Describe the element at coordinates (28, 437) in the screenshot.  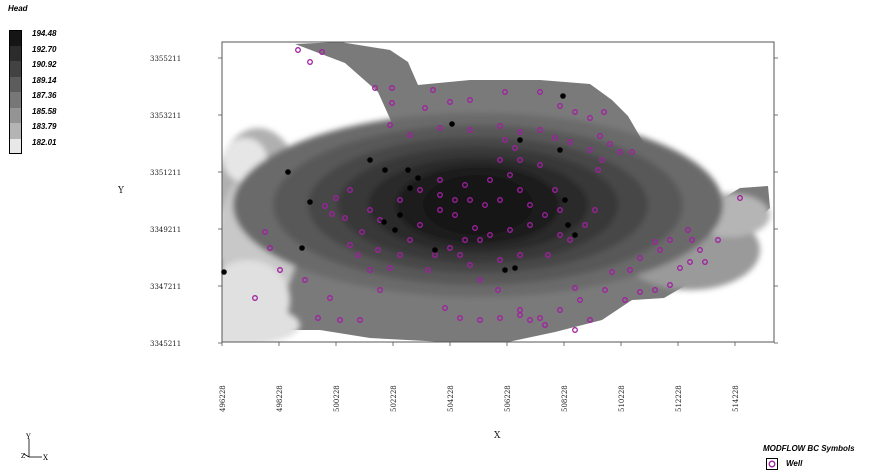
I see `triad-y: Y` at that location.